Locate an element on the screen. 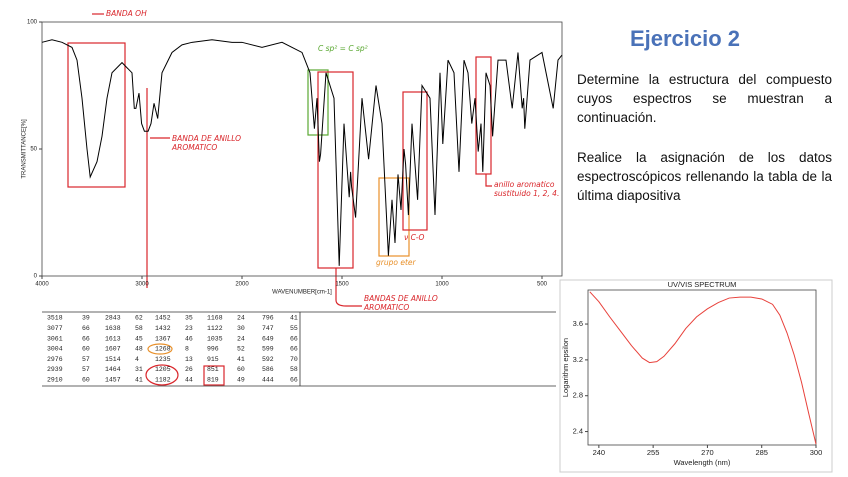  y-axis-label: Logarithm epsilon is located at coordinates (565, 367).